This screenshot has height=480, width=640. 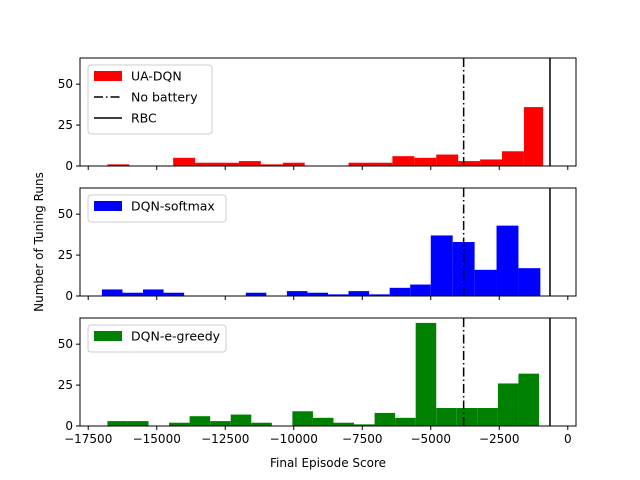 I want to click on legend: UA-DQN No battery RBC, so click(x=150, y=99).